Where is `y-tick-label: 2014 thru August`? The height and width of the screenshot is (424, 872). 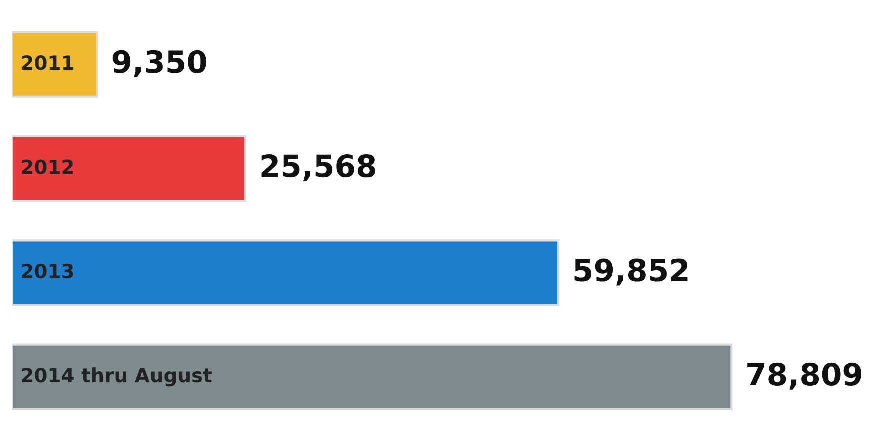 y-tick-label: 2014 thru August is located at coordinates (117, 377).